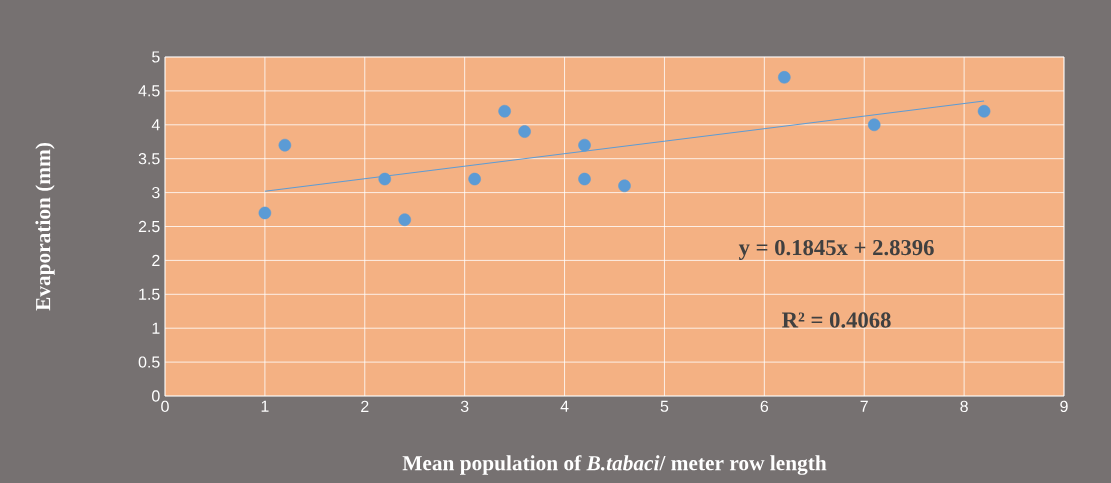 The width and height of the screenshot is (1111, 483). What do you see at coordinates (464, 406) in the screenshot?
I see `x-tick-label: 3` at bounding box center [464, 406].